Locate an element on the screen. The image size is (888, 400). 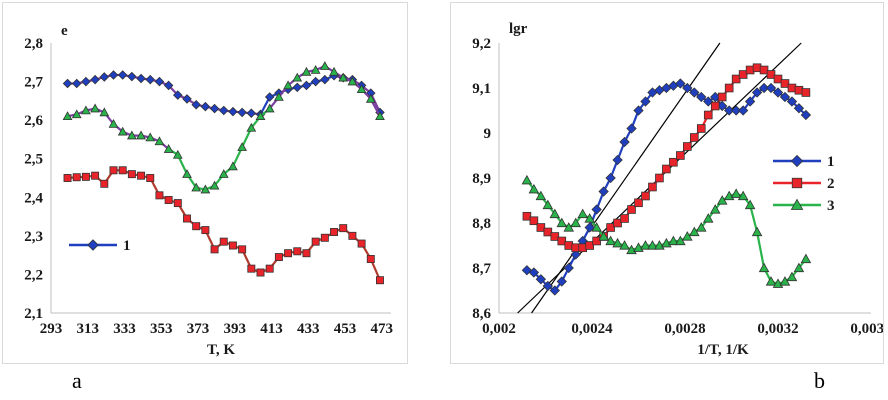
panel-label-a: a is located at coordinates (77, 380).